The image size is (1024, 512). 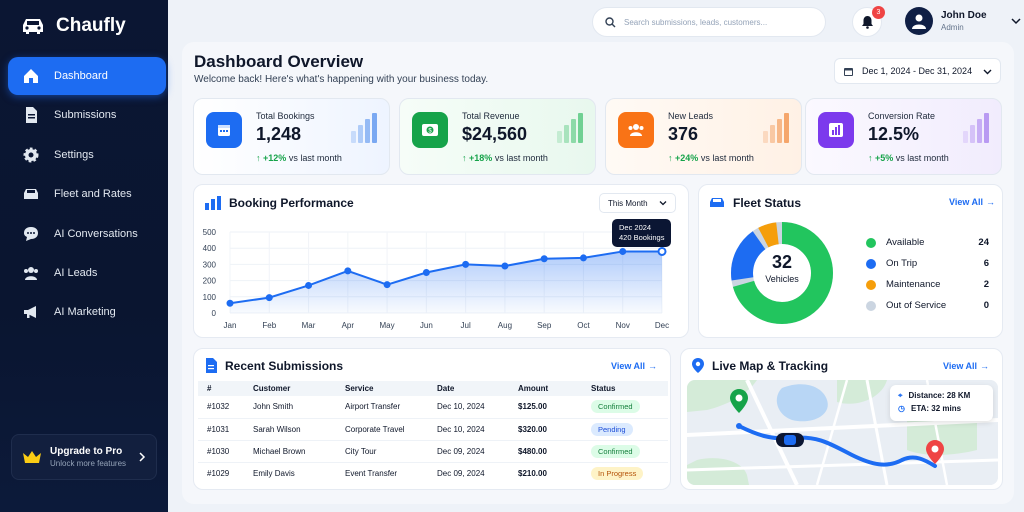 What do you see at coordinates (210, 281) in the screenshot?
I see `y-tick-label: 200` at bounding box center [210, 281].